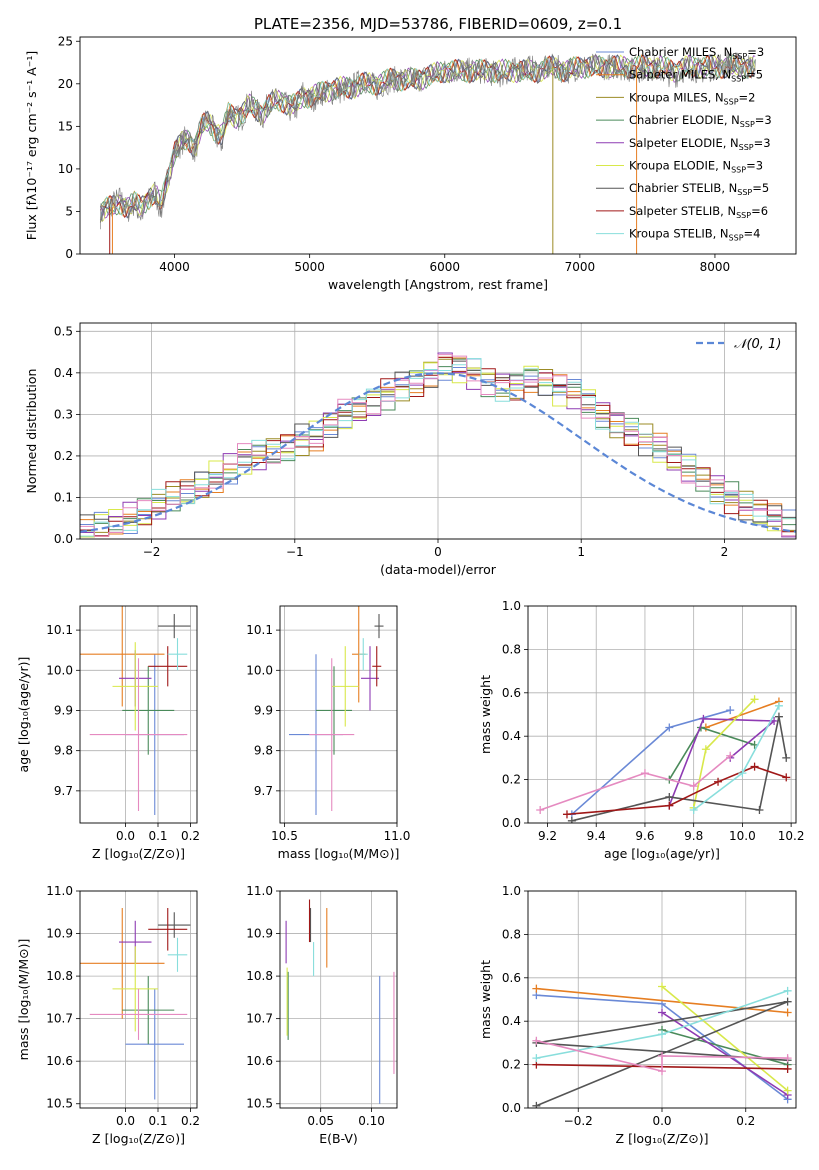 The image size is (819, 1170). What do you see at coordinates (444, 267) in the screenshot?
I see `x-tick-label: 6000` at bounding box center [444, 267].